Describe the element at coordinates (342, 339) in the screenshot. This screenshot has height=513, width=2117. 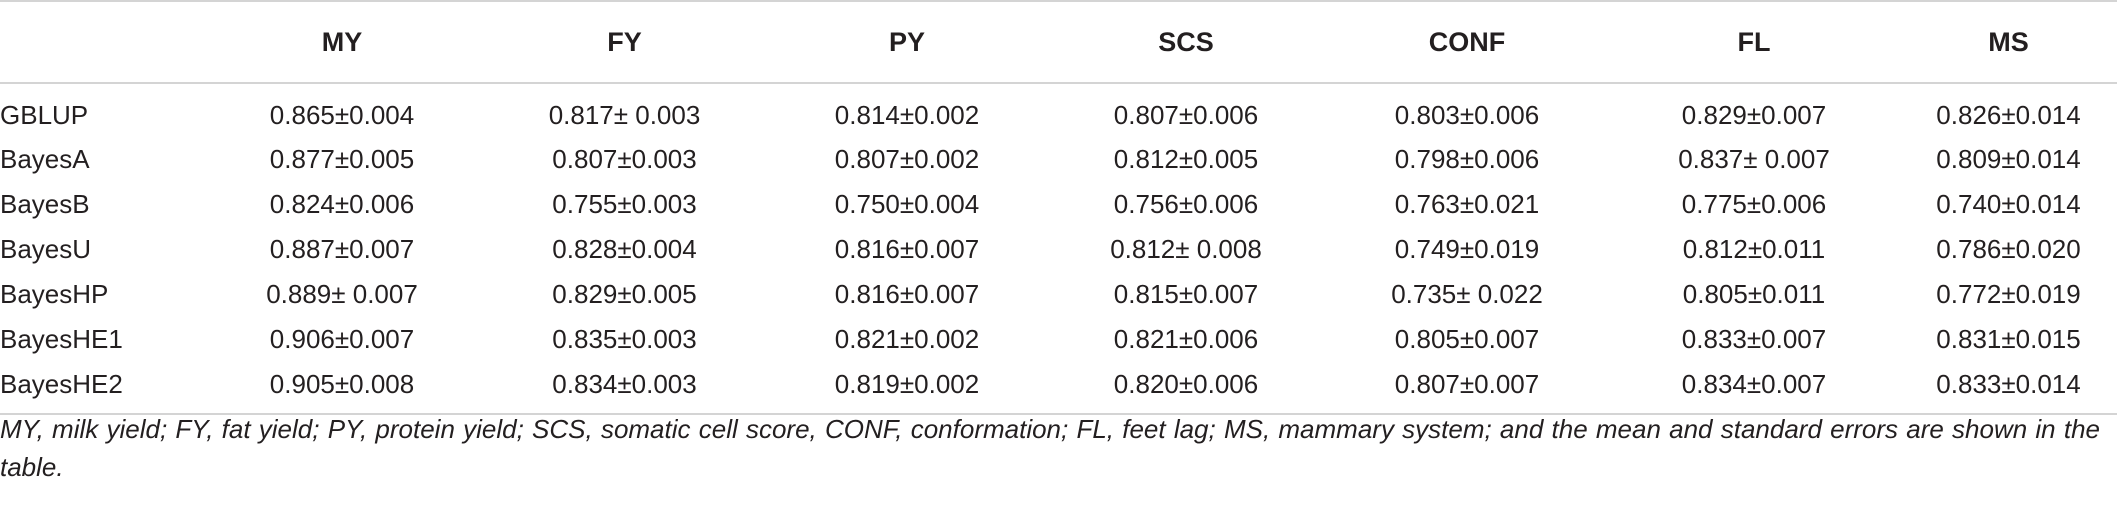
I see `table-cell: 0.906±0.007` at that location.